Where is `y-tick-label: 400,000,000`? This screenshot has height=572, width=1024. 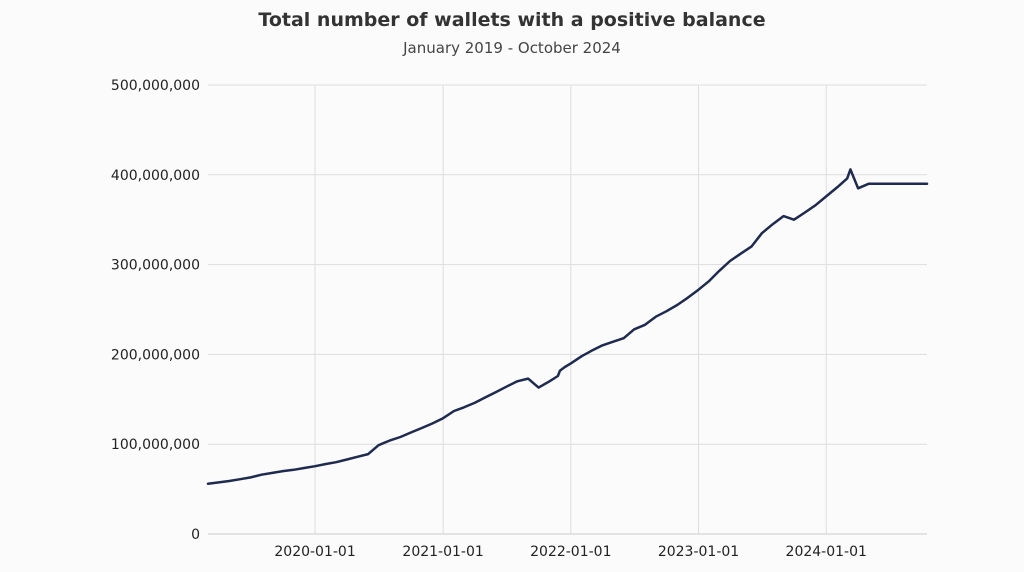 y-tick-label: 400,000,000 is located at coordinates (155, 176).